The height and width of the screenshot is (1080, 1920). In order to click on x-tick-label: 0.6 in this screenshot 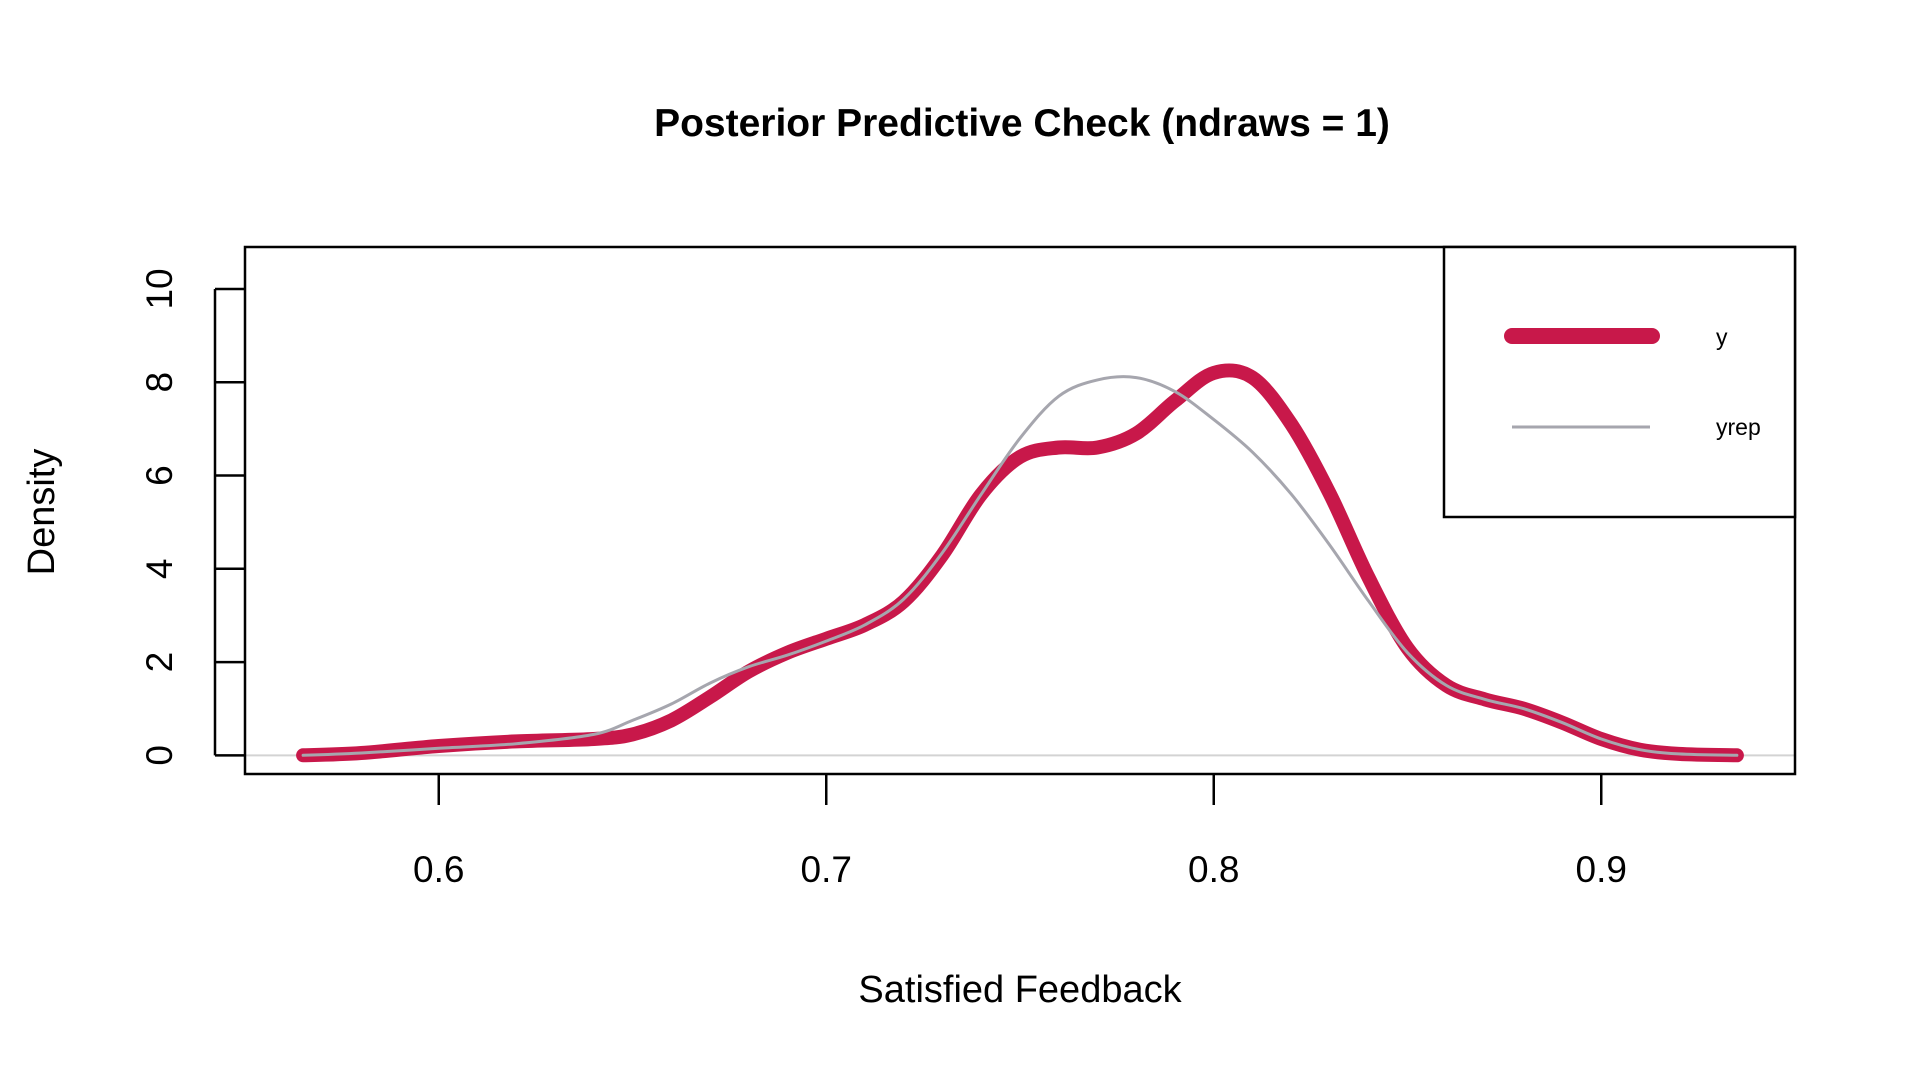, I will do `click(438, 869)`.